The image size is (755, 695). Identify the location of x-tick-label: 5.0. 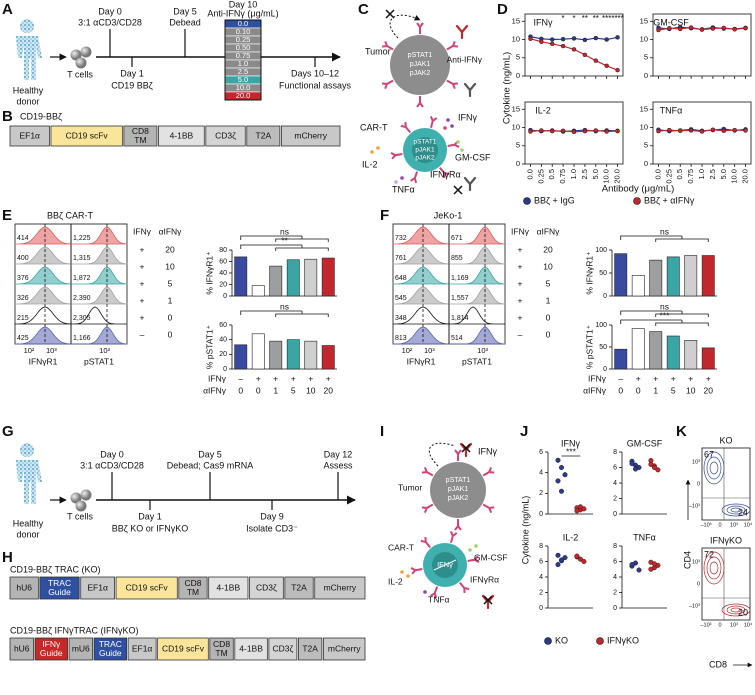
(595, 174).